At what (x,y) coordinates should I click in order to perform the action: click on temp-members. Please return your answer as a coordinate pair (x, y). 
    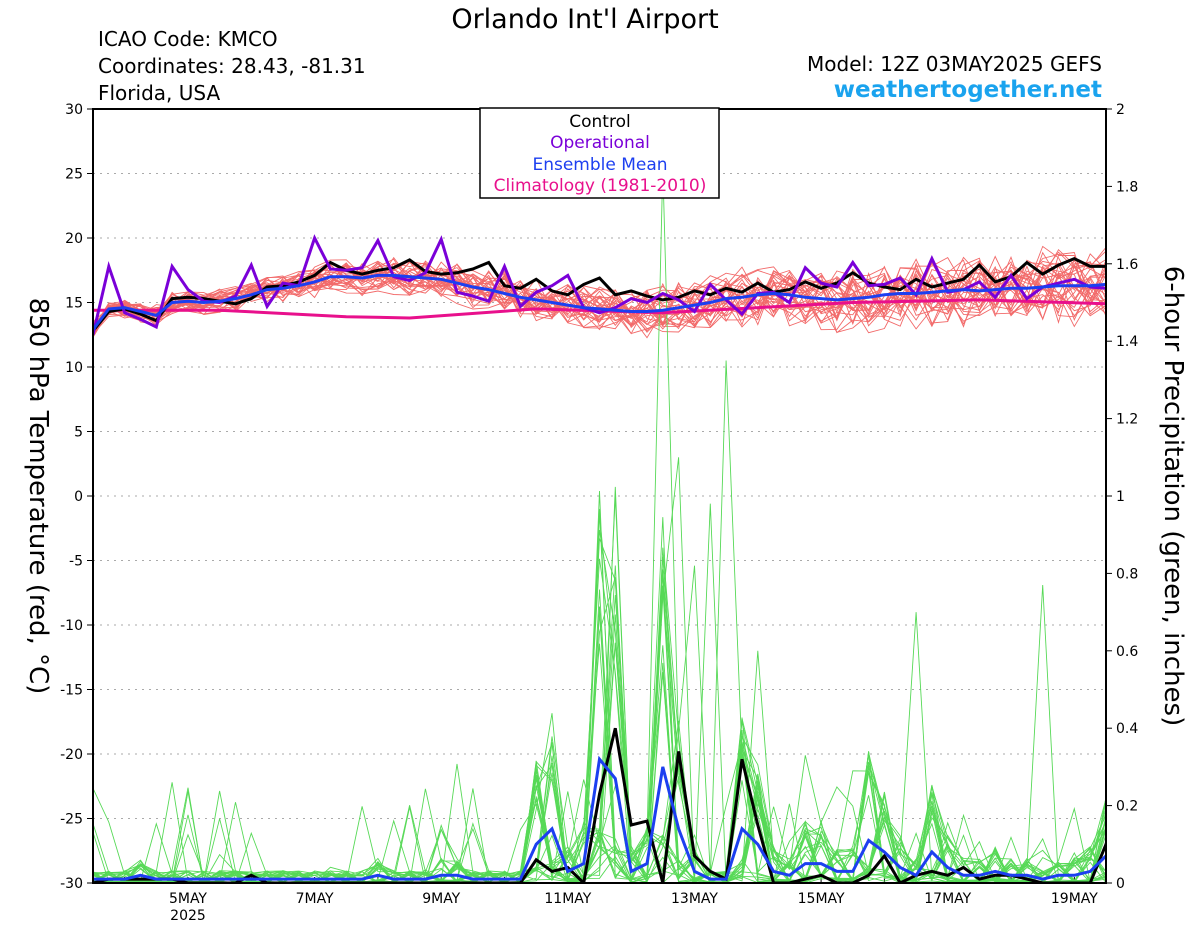
    Looking at the image, I should click on (599, 292).